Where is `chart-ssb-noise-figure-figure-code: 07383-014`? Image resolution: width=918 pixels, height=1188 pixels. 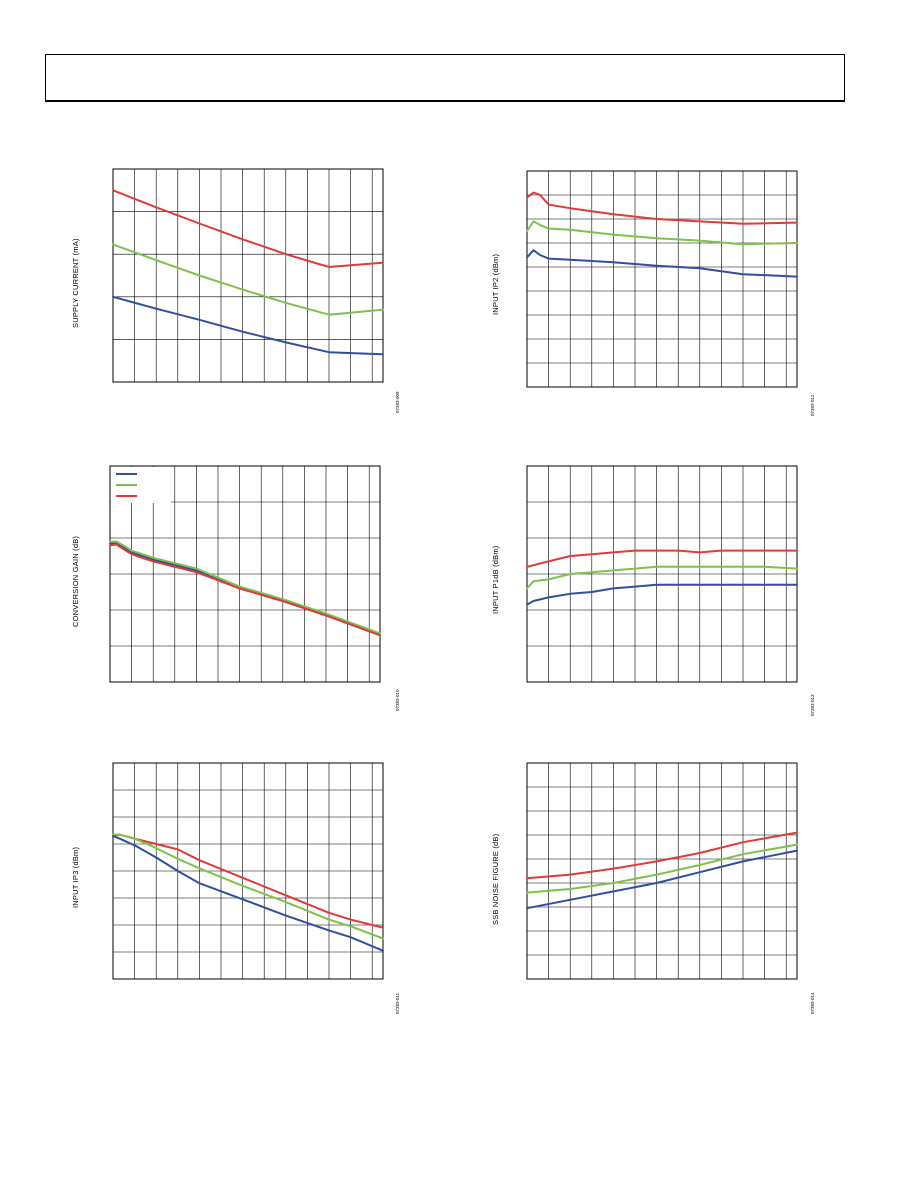 chart-ssb-noise-figure-figure-code: 07383-014 is located at coordinates (812, 1003).